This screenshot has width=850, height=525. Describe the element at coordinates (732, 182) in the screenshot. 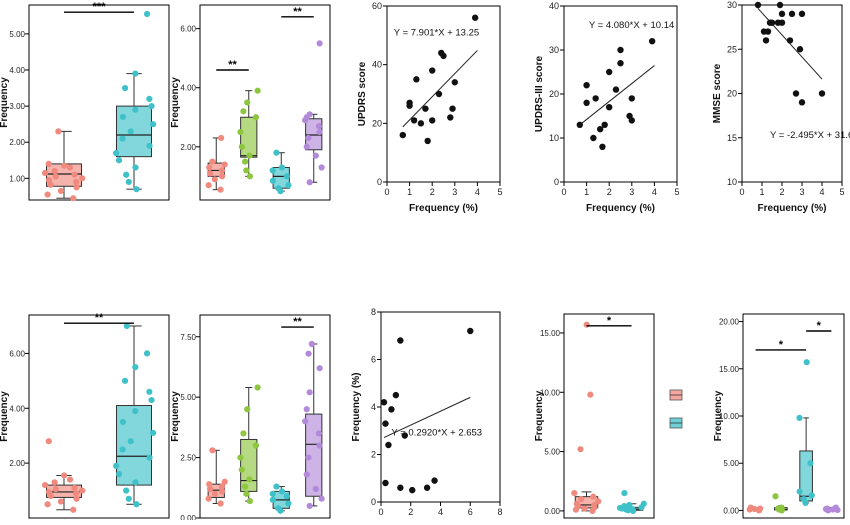

I see `y-tick-label: 10` at that location.